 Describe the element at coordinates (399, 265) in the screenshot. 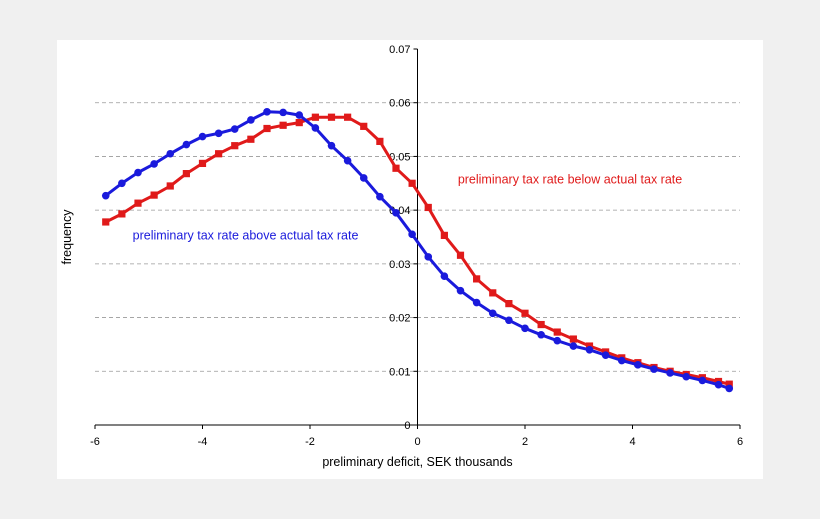

I see `y-tick-label: 0.03` at that location.